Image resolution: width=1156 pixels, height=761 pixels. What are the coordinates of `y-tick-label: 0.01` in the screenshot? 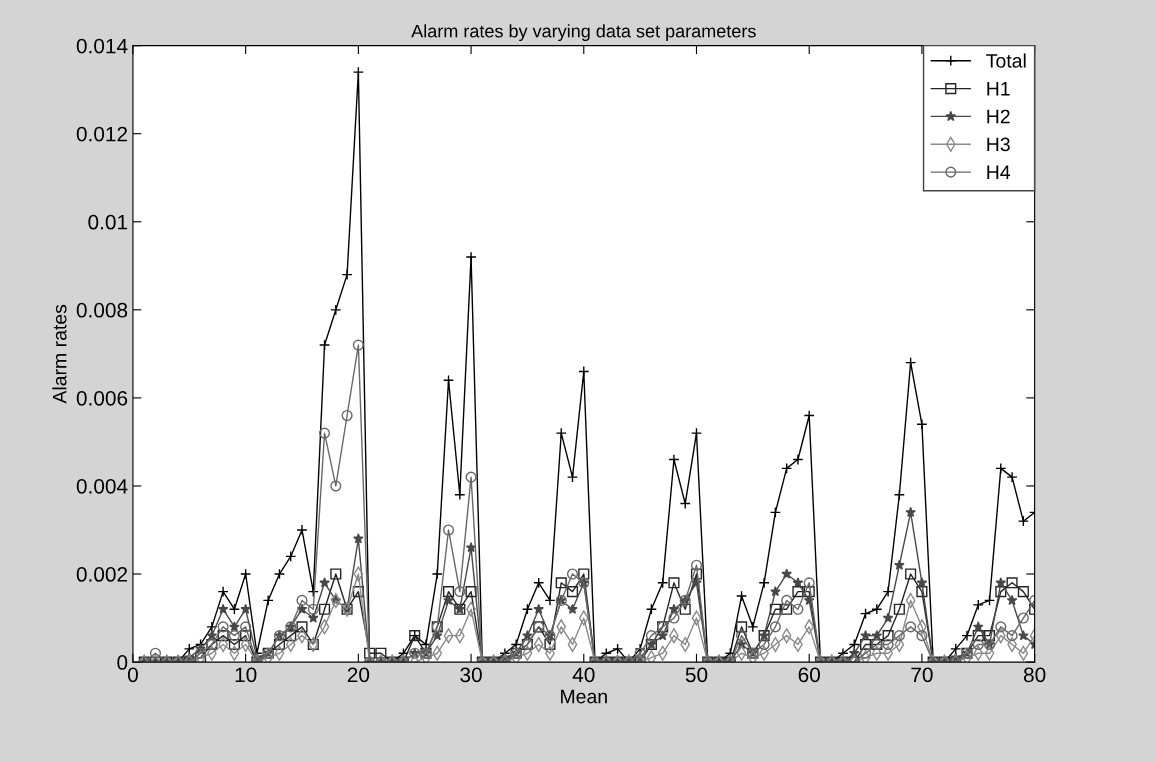 It's located at (108, 222).